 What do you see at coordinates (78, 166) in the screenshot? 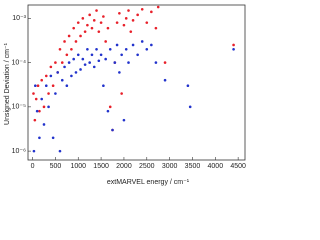
I see `x-tick-label: 1000` at bounding box center [78, 166].